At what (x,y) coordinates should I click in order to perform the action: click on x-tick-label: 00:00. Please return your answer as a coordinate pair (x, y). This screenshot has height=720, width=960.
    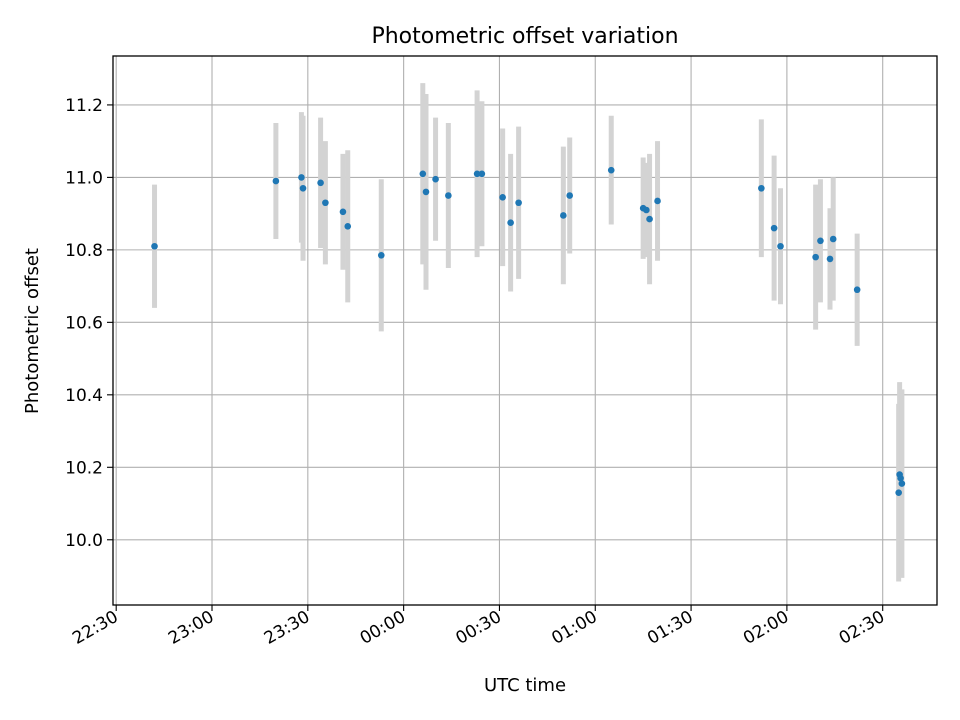
    Looking at the image, I should click on (383, 628).